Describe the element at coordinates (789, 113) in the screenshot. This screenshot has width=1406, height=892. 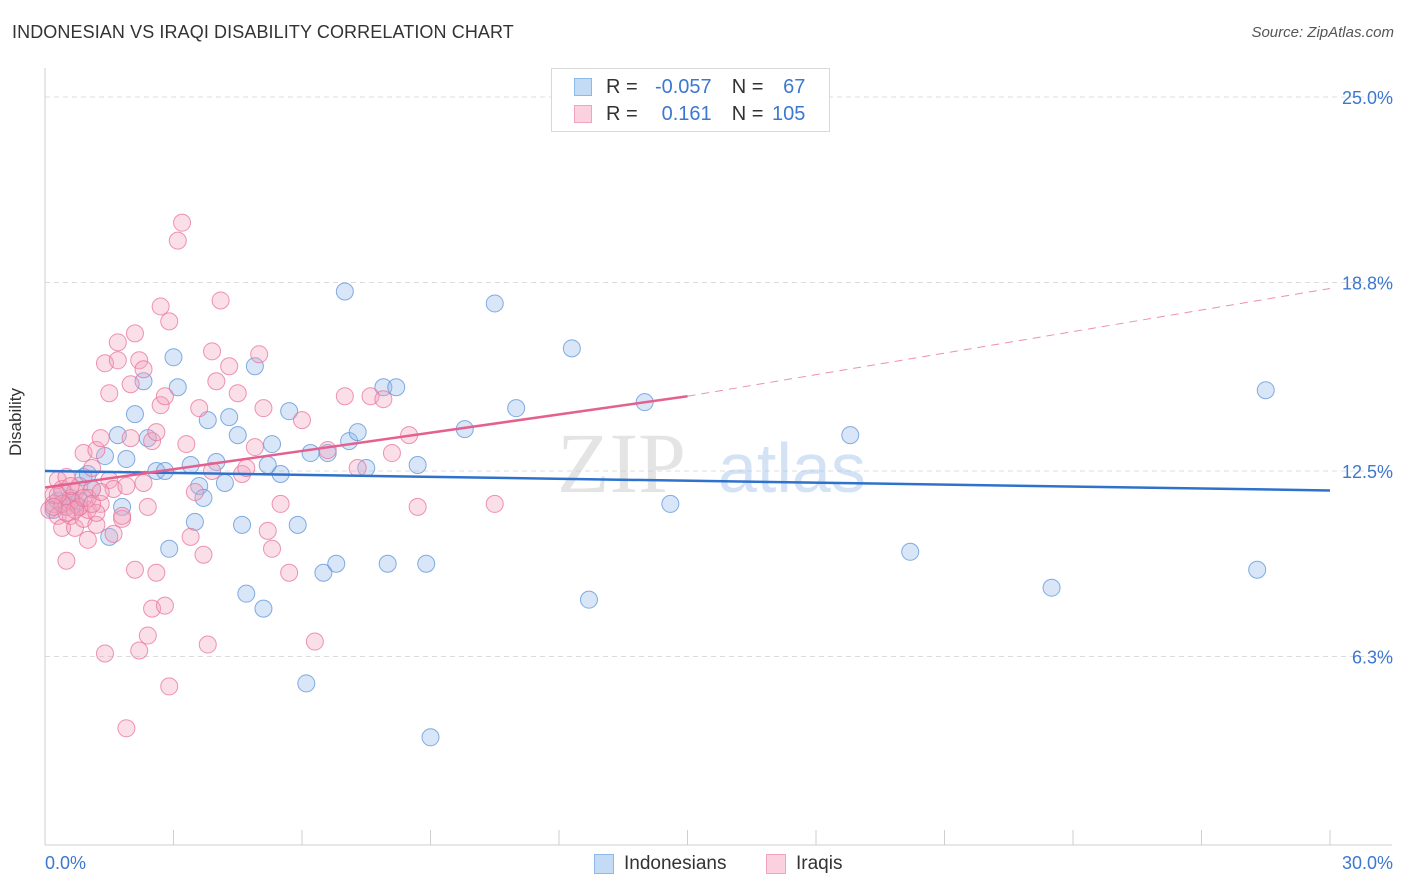
I see `n-value: 105` at that location.